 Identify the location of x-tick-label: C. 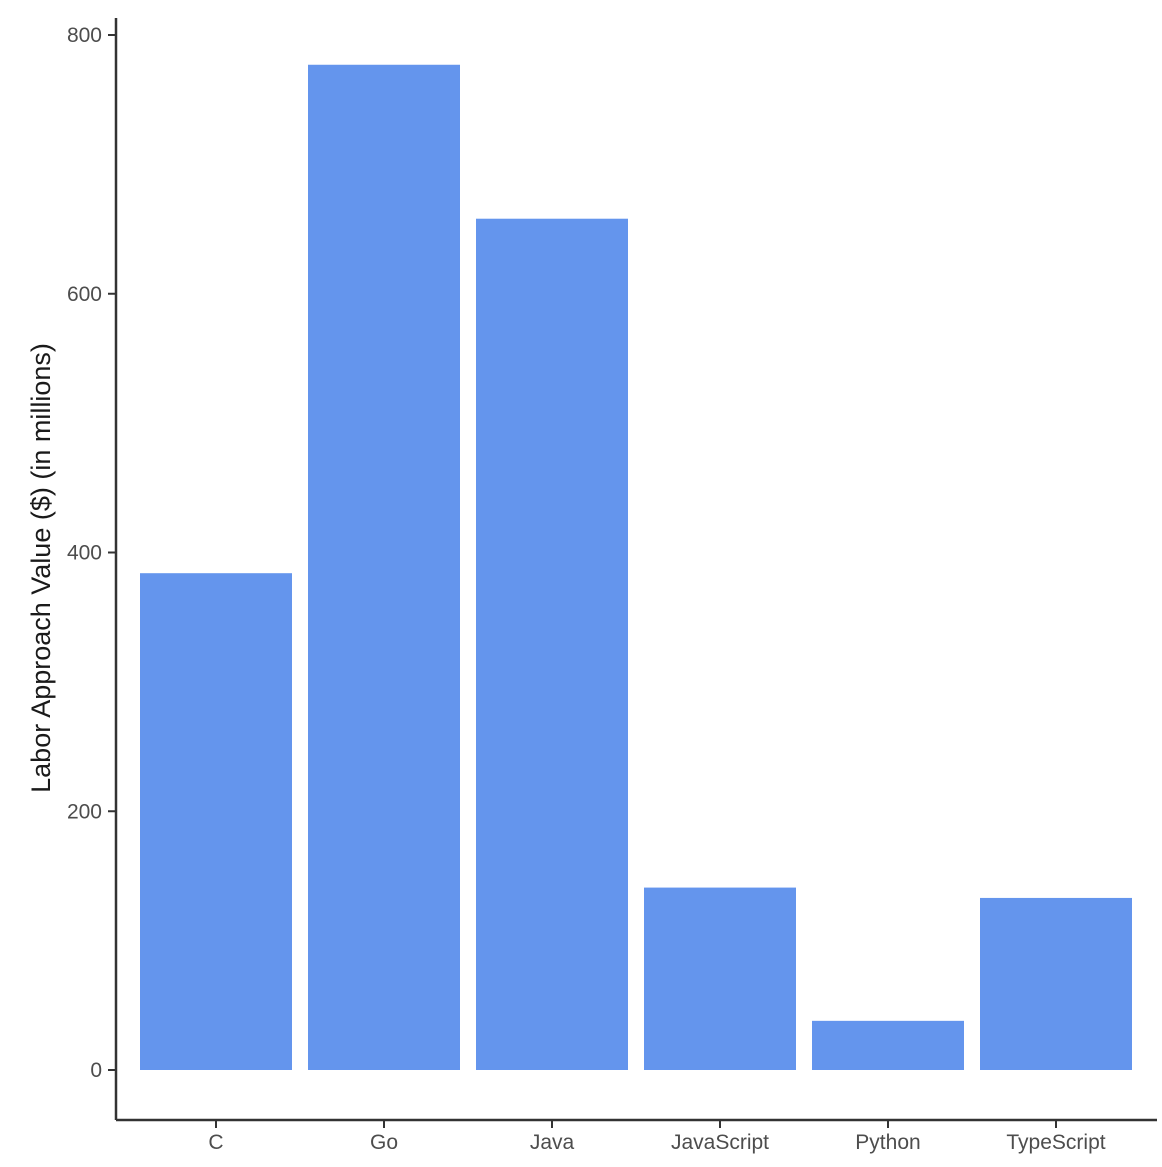
(215, 1142).